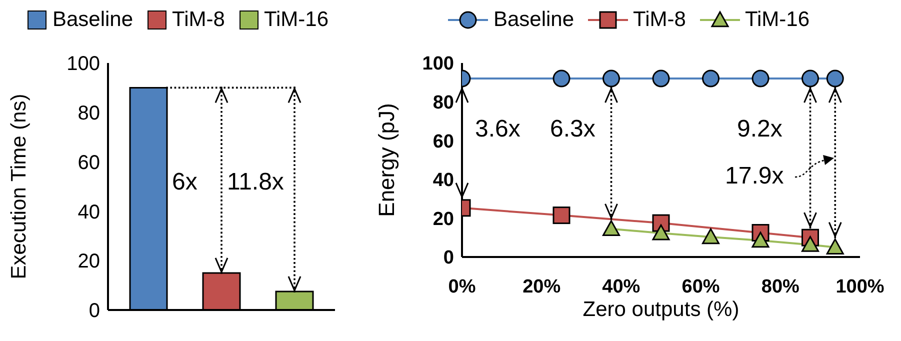 This screenshot has width=901, height=341. I want to click on annotation: 11.8x, so click(255, 182).